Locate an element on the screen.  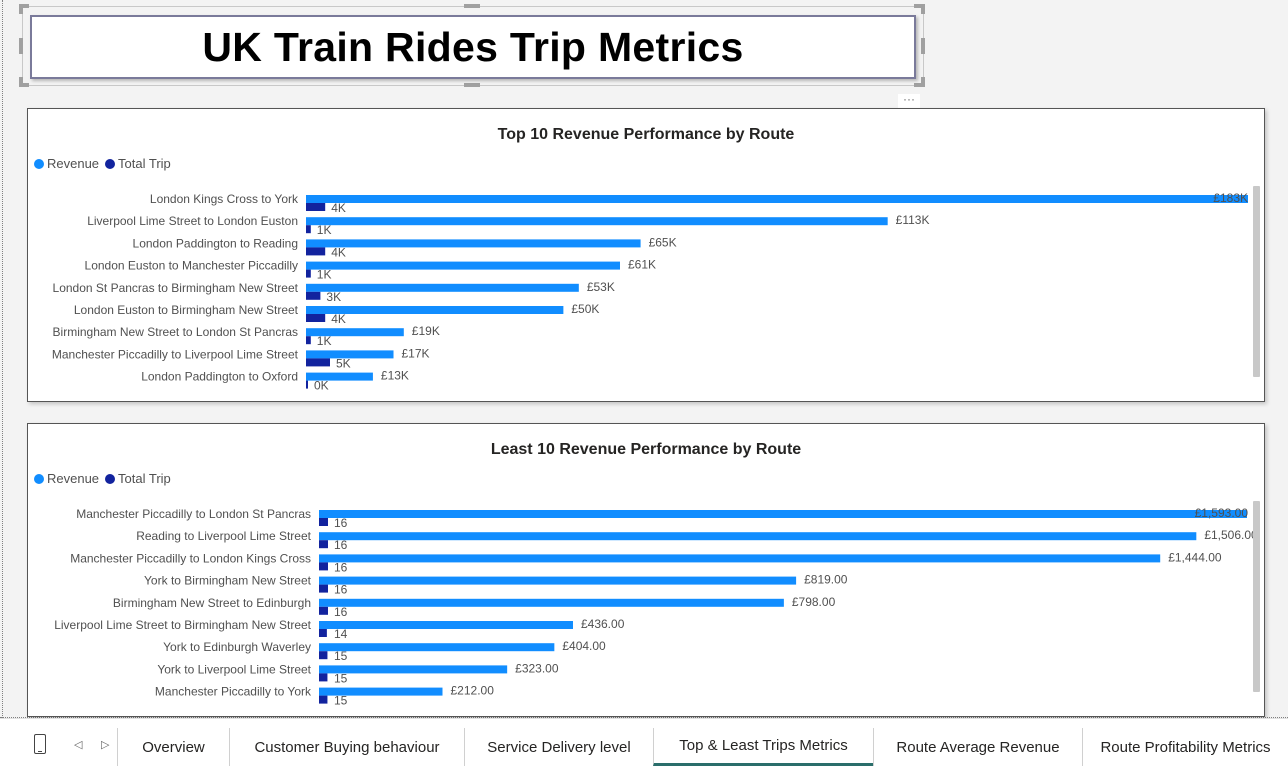
tab-route-profitability-metrics: Route Profitability Metrics is located at coordinates (1185, 747).